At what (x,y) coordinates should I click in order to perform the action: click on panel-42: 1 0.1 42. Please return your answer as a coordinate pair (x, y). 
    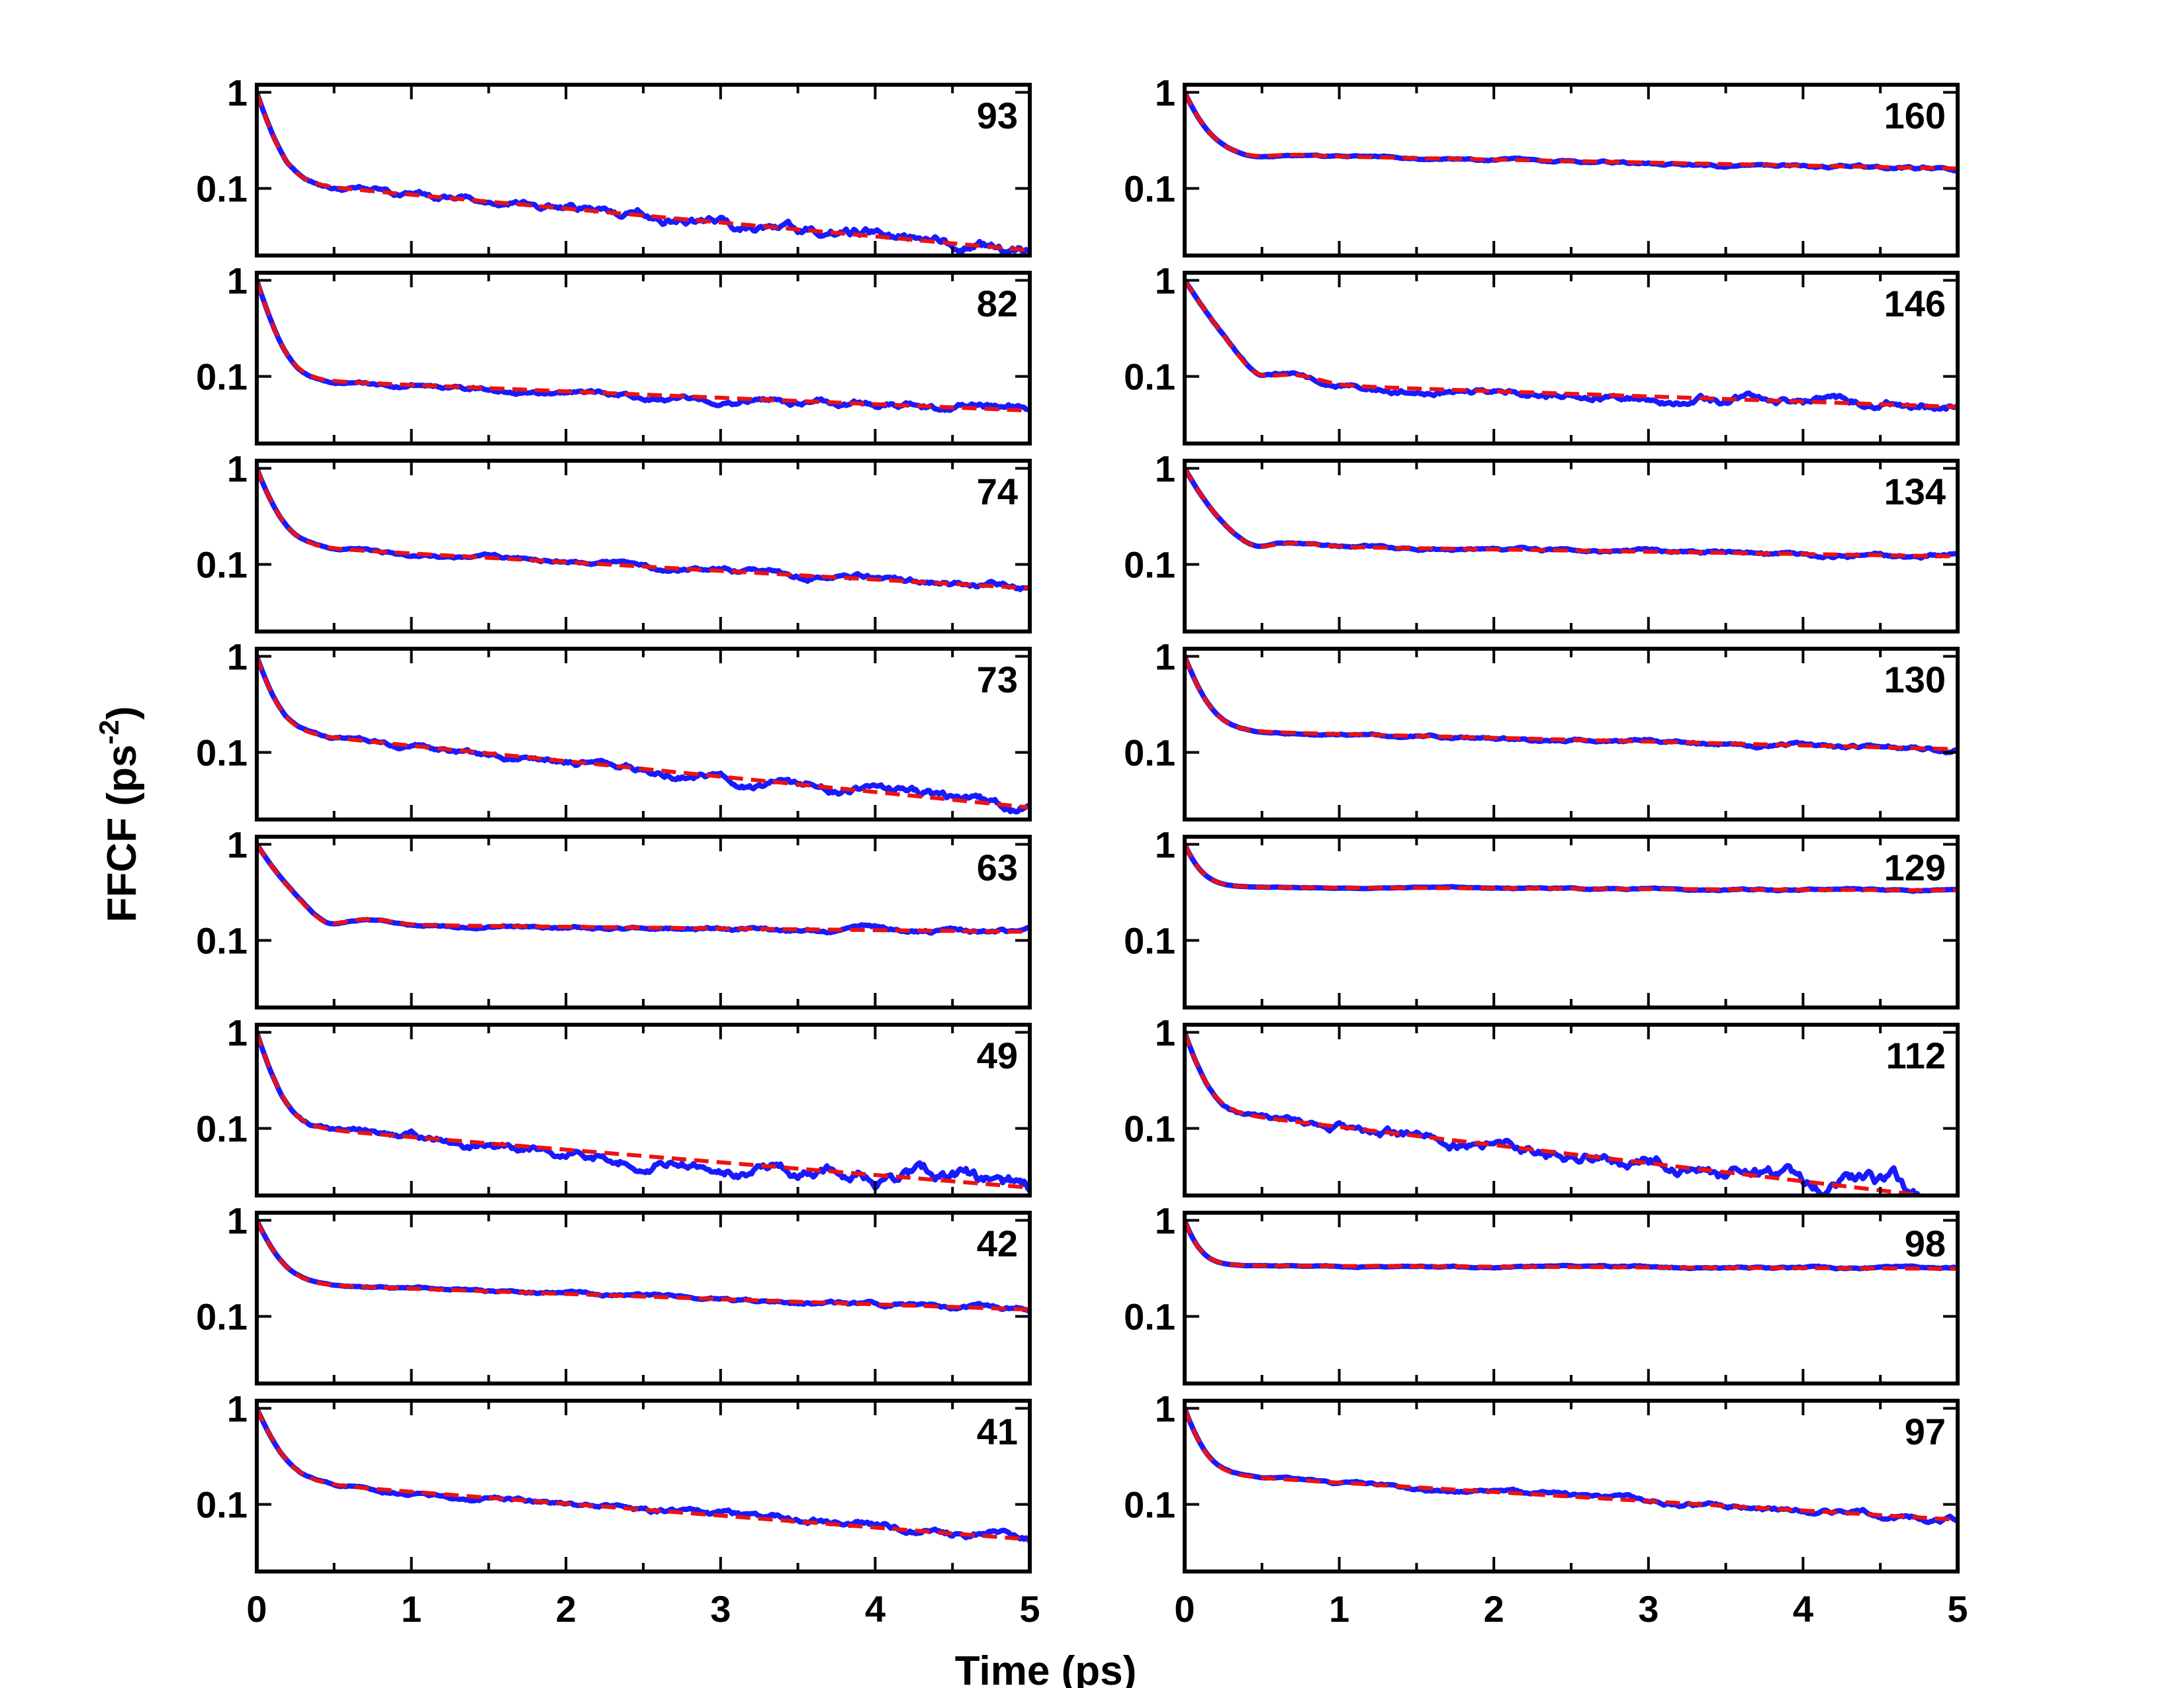
    Looking at the image, I should click on (614, 1292).